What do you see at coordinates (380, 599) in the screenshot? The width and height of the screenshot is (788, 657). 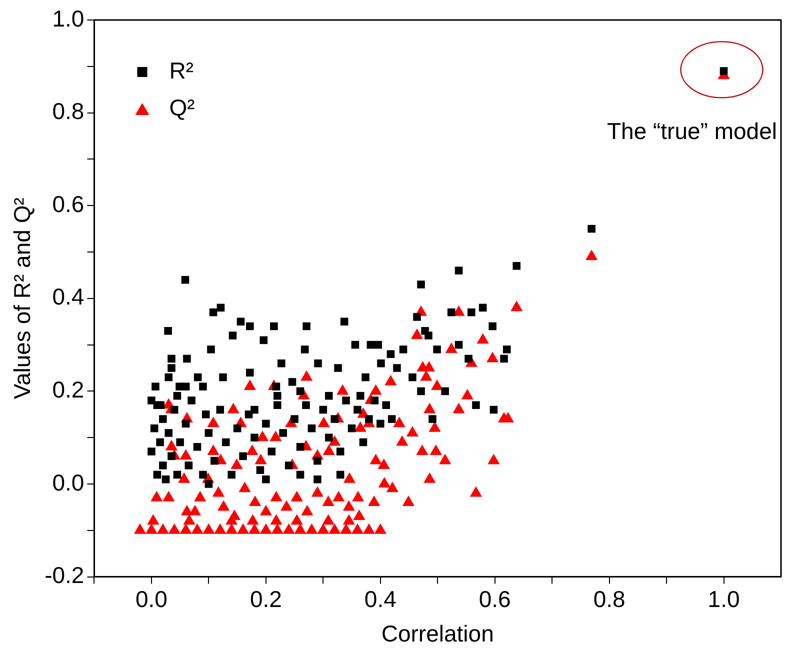 I see `x-tick-label: 0.4` at bounding box center [380, 599].